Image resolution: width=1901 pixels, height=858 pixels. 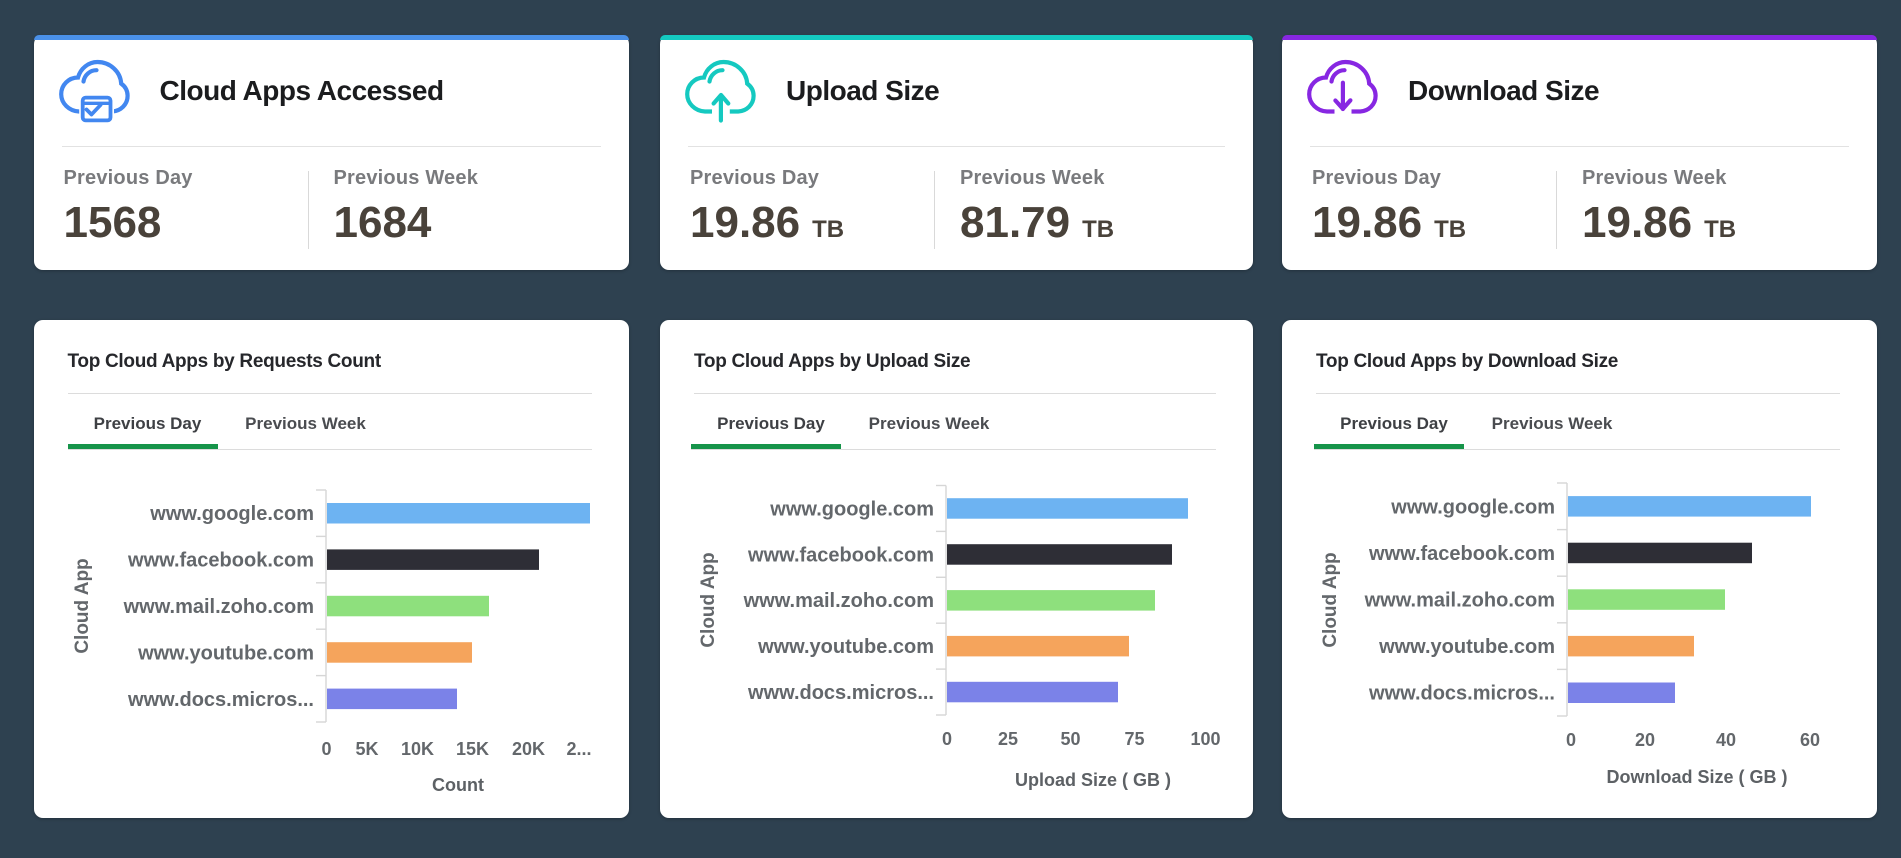 What do you see at coordinates (1696, 777) in the screenshot?
I see `svg-text: Download Size ( GB )` at bounding box center [1696, 777].